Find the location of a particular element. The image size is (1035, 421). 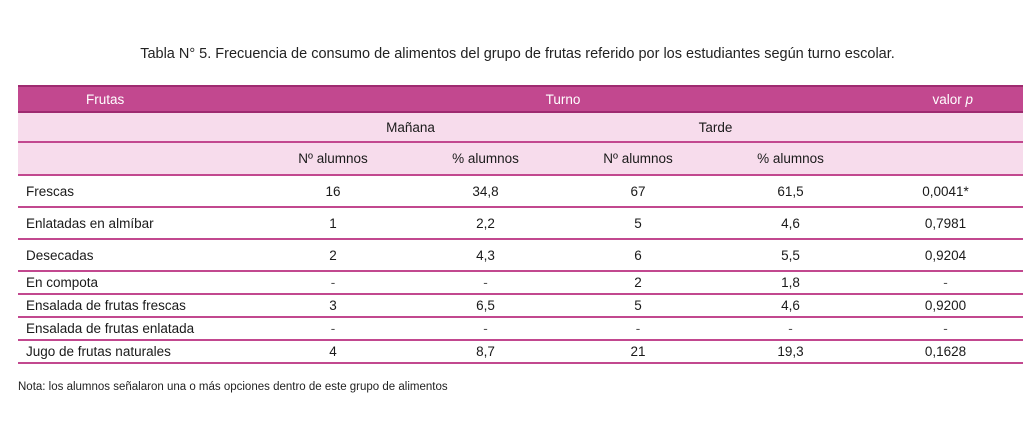

table-row: En compota - - 2 1,8 - is located at coordinates (521, 283).